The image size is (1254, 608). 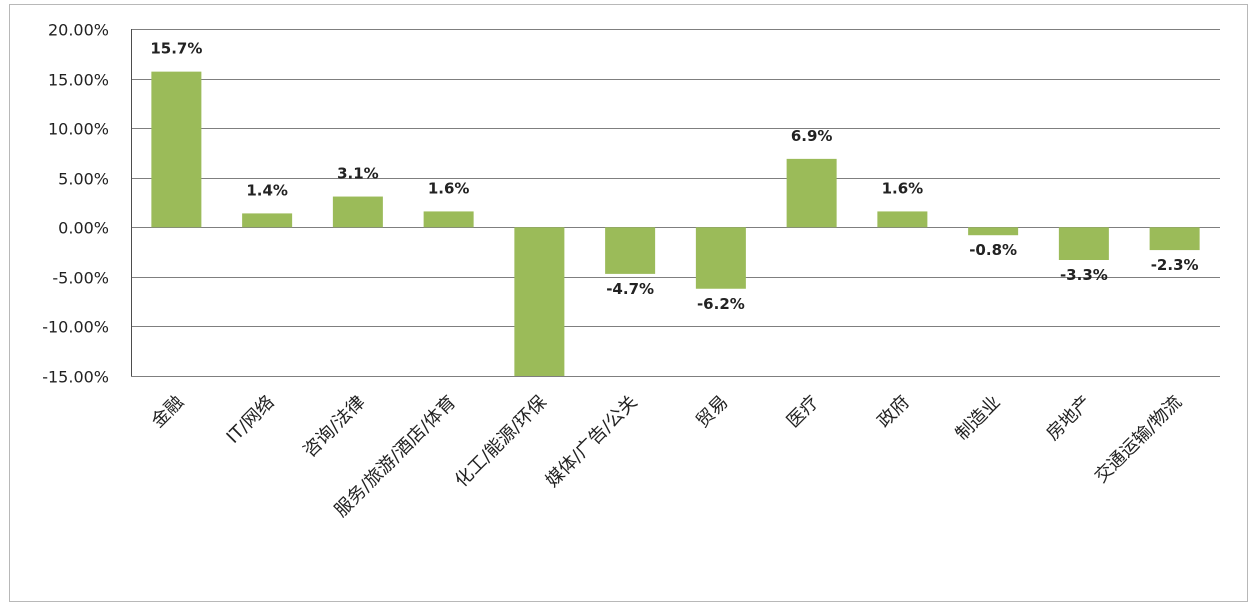 What do you see at coordinates (75, 377) in the screenshot?
I see `y-tick-label: -15.00%` at bounding box center [75, 377].